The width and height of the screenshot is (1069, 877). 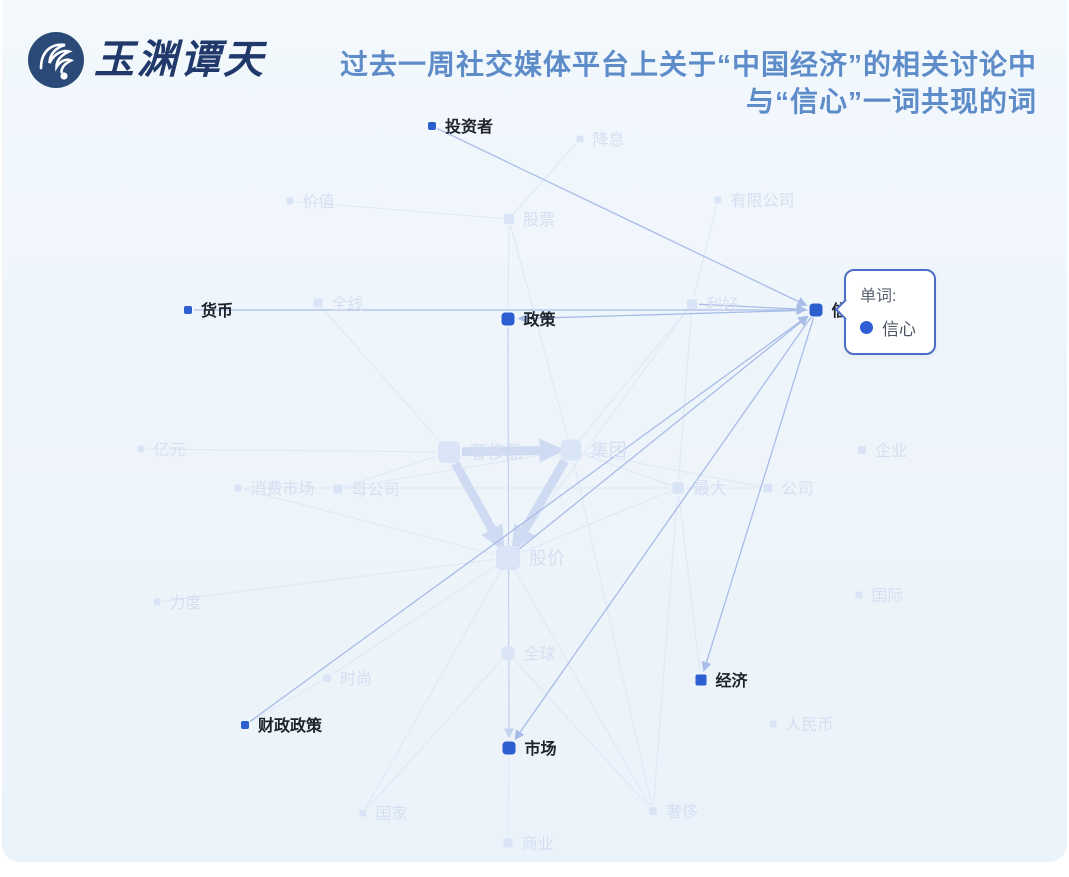 I want to click on graph-edge-信心-市场, so click(x=663, y=528).